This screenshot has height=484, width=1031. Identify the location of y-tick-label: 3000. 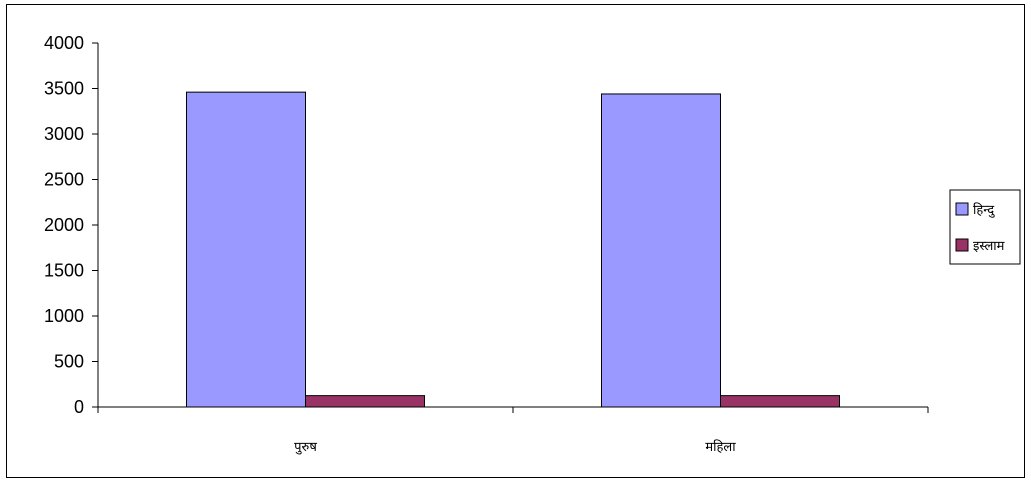
(64, 134).